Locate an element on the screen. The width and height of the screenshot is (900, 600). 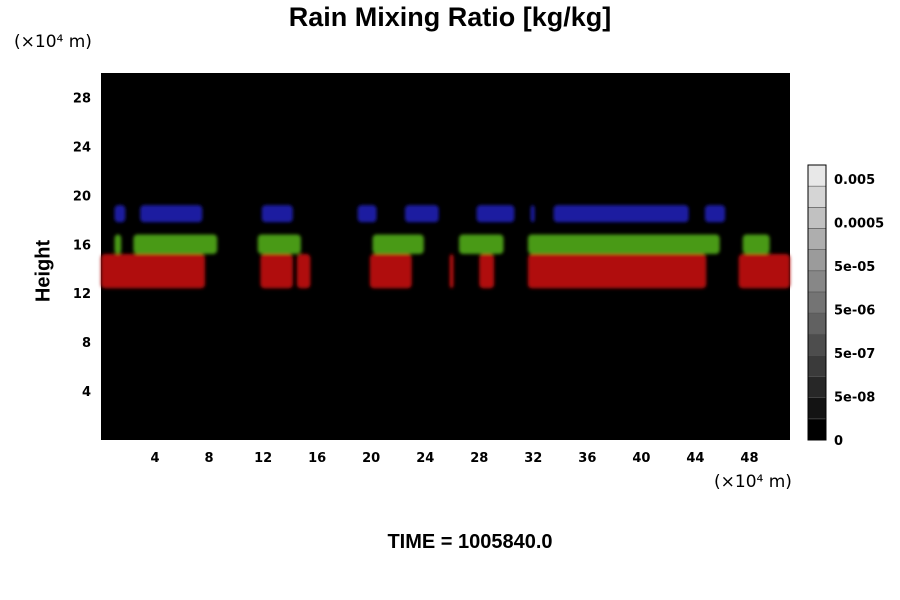
y-axis-unit: (×10⁴ m) is located at coordinates (53, 42).